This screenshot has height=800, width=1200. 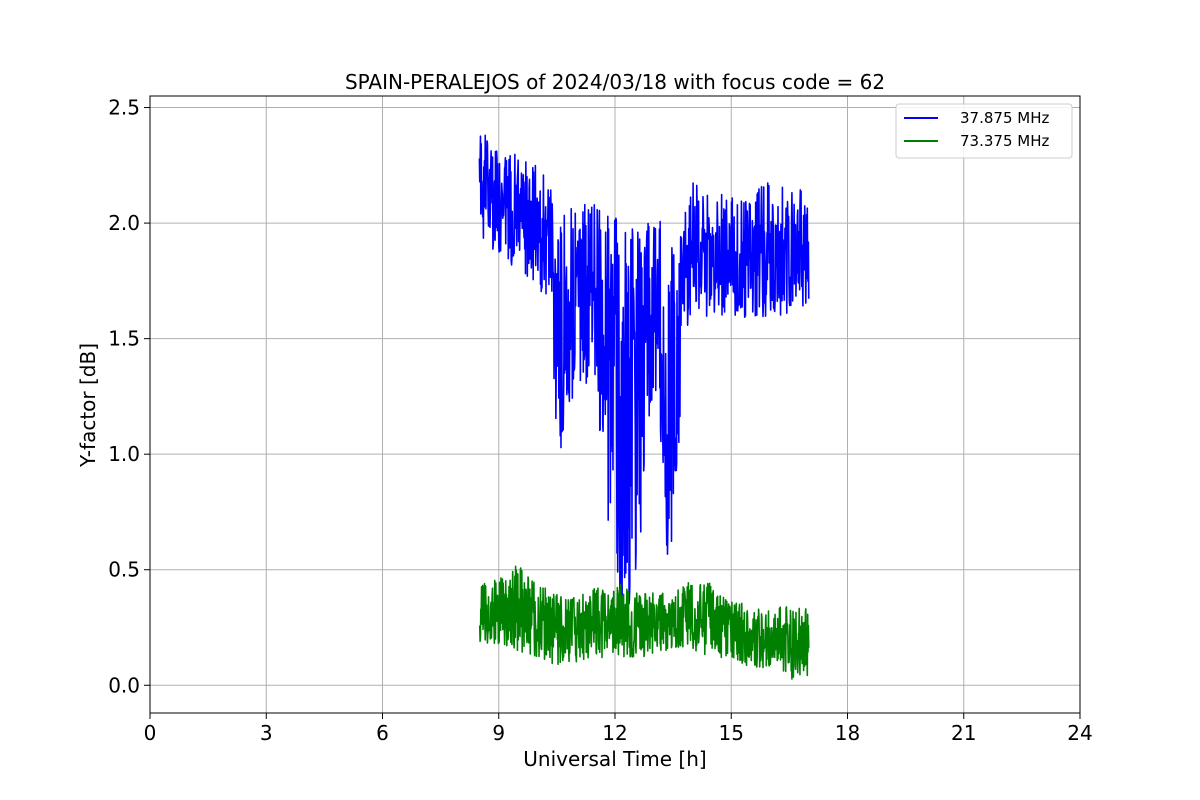 I want to click on x-tick-label: 6, so click(x=382, y=733).